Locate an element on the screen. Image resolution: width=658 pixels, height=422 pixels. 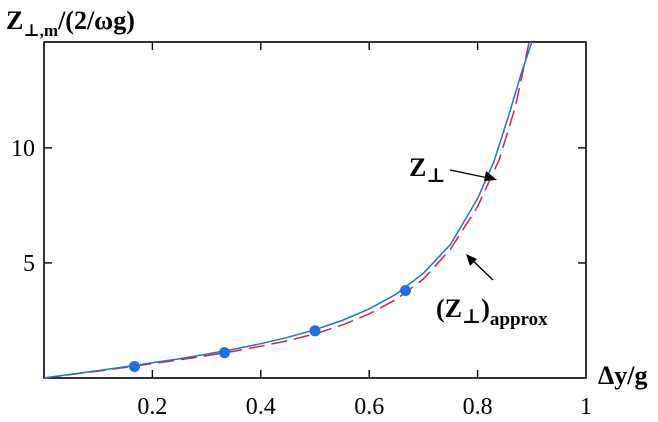
y-tick-label: 10 is located at coordinates (23, 149).